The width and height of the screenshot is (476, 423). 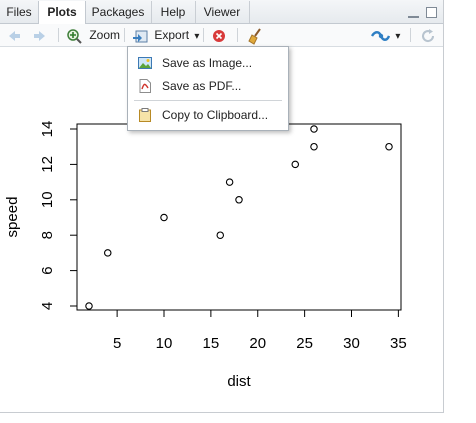 I want to click on x-tick-label: 25, so click(x=304, y=343).